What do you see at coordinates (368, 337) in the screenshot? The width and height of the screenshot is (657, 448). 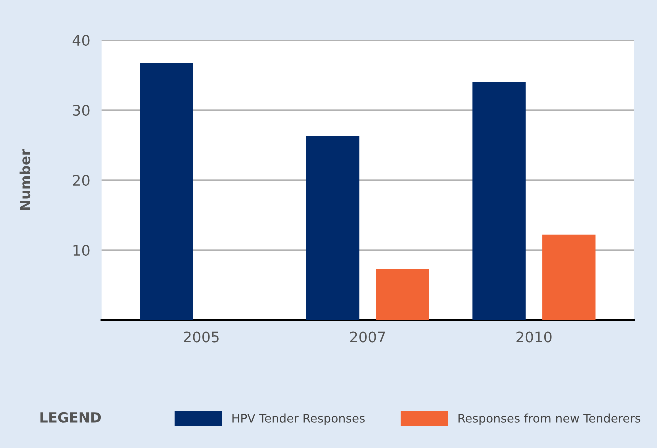 I see `x-tick-label: 2007` at bounding box center [368, 337].